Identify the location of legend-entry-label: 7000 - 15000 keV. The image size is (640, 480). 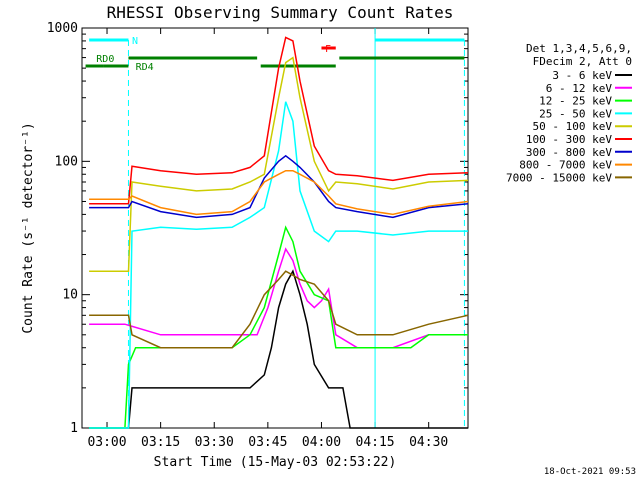
(559, 177).